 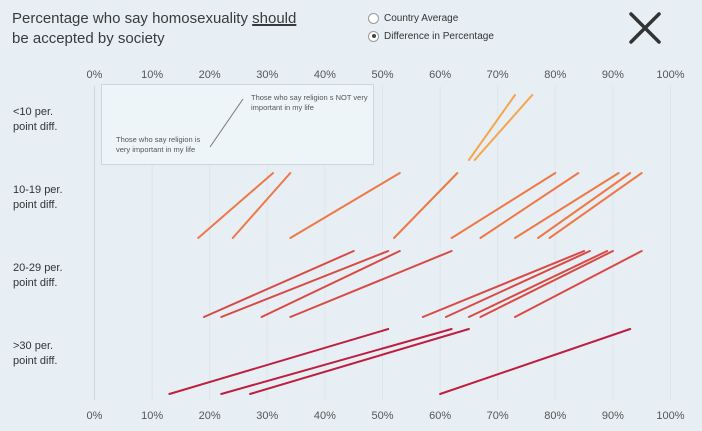 What do you see at coordinates (38, 197) in the screenshot?
I see `row-label: 10-19 per. point diff.` at bounding box center [38, 197].